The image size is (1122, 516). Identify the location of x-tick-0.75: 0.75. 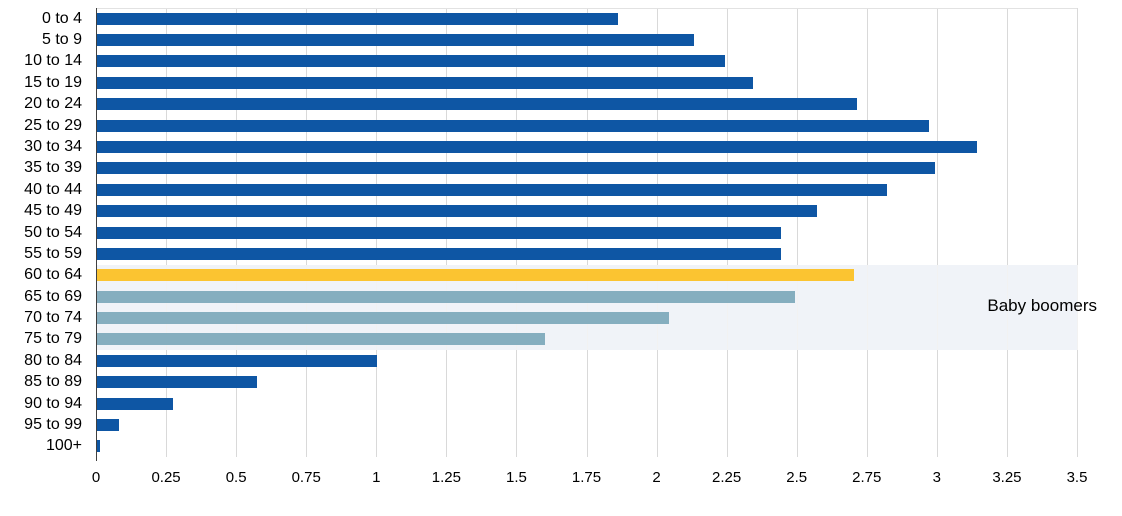
(306, 477).